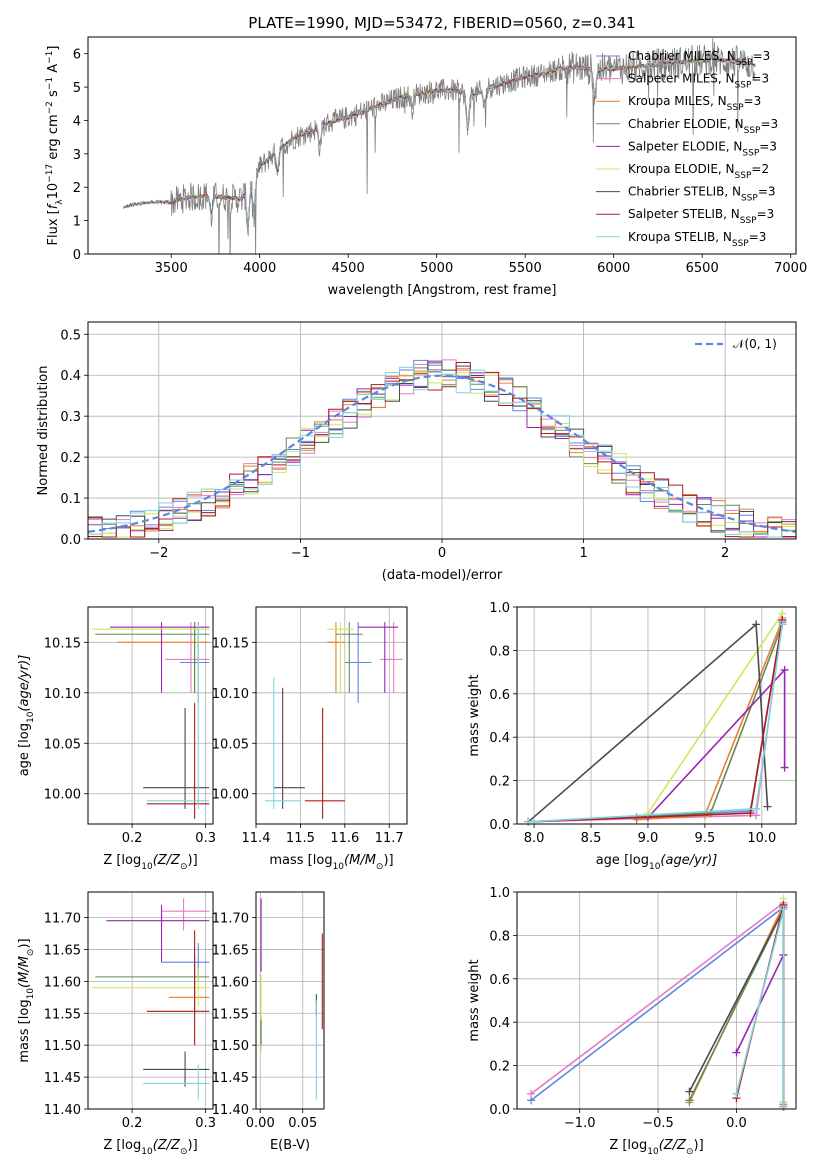 Image resolution: width=819 pixels, height=1170 pixels. What do you see at coordinates (53, 48) in the screenshot?
I see `spectrum-ylabel-part: ]` at bounding box center [53, 48].